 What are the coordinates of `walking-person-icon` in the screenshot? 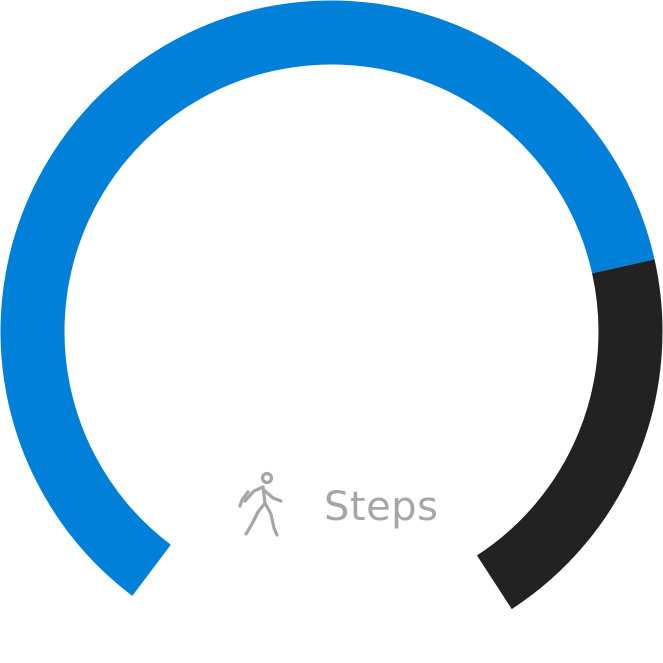 It's located at (260, 504).